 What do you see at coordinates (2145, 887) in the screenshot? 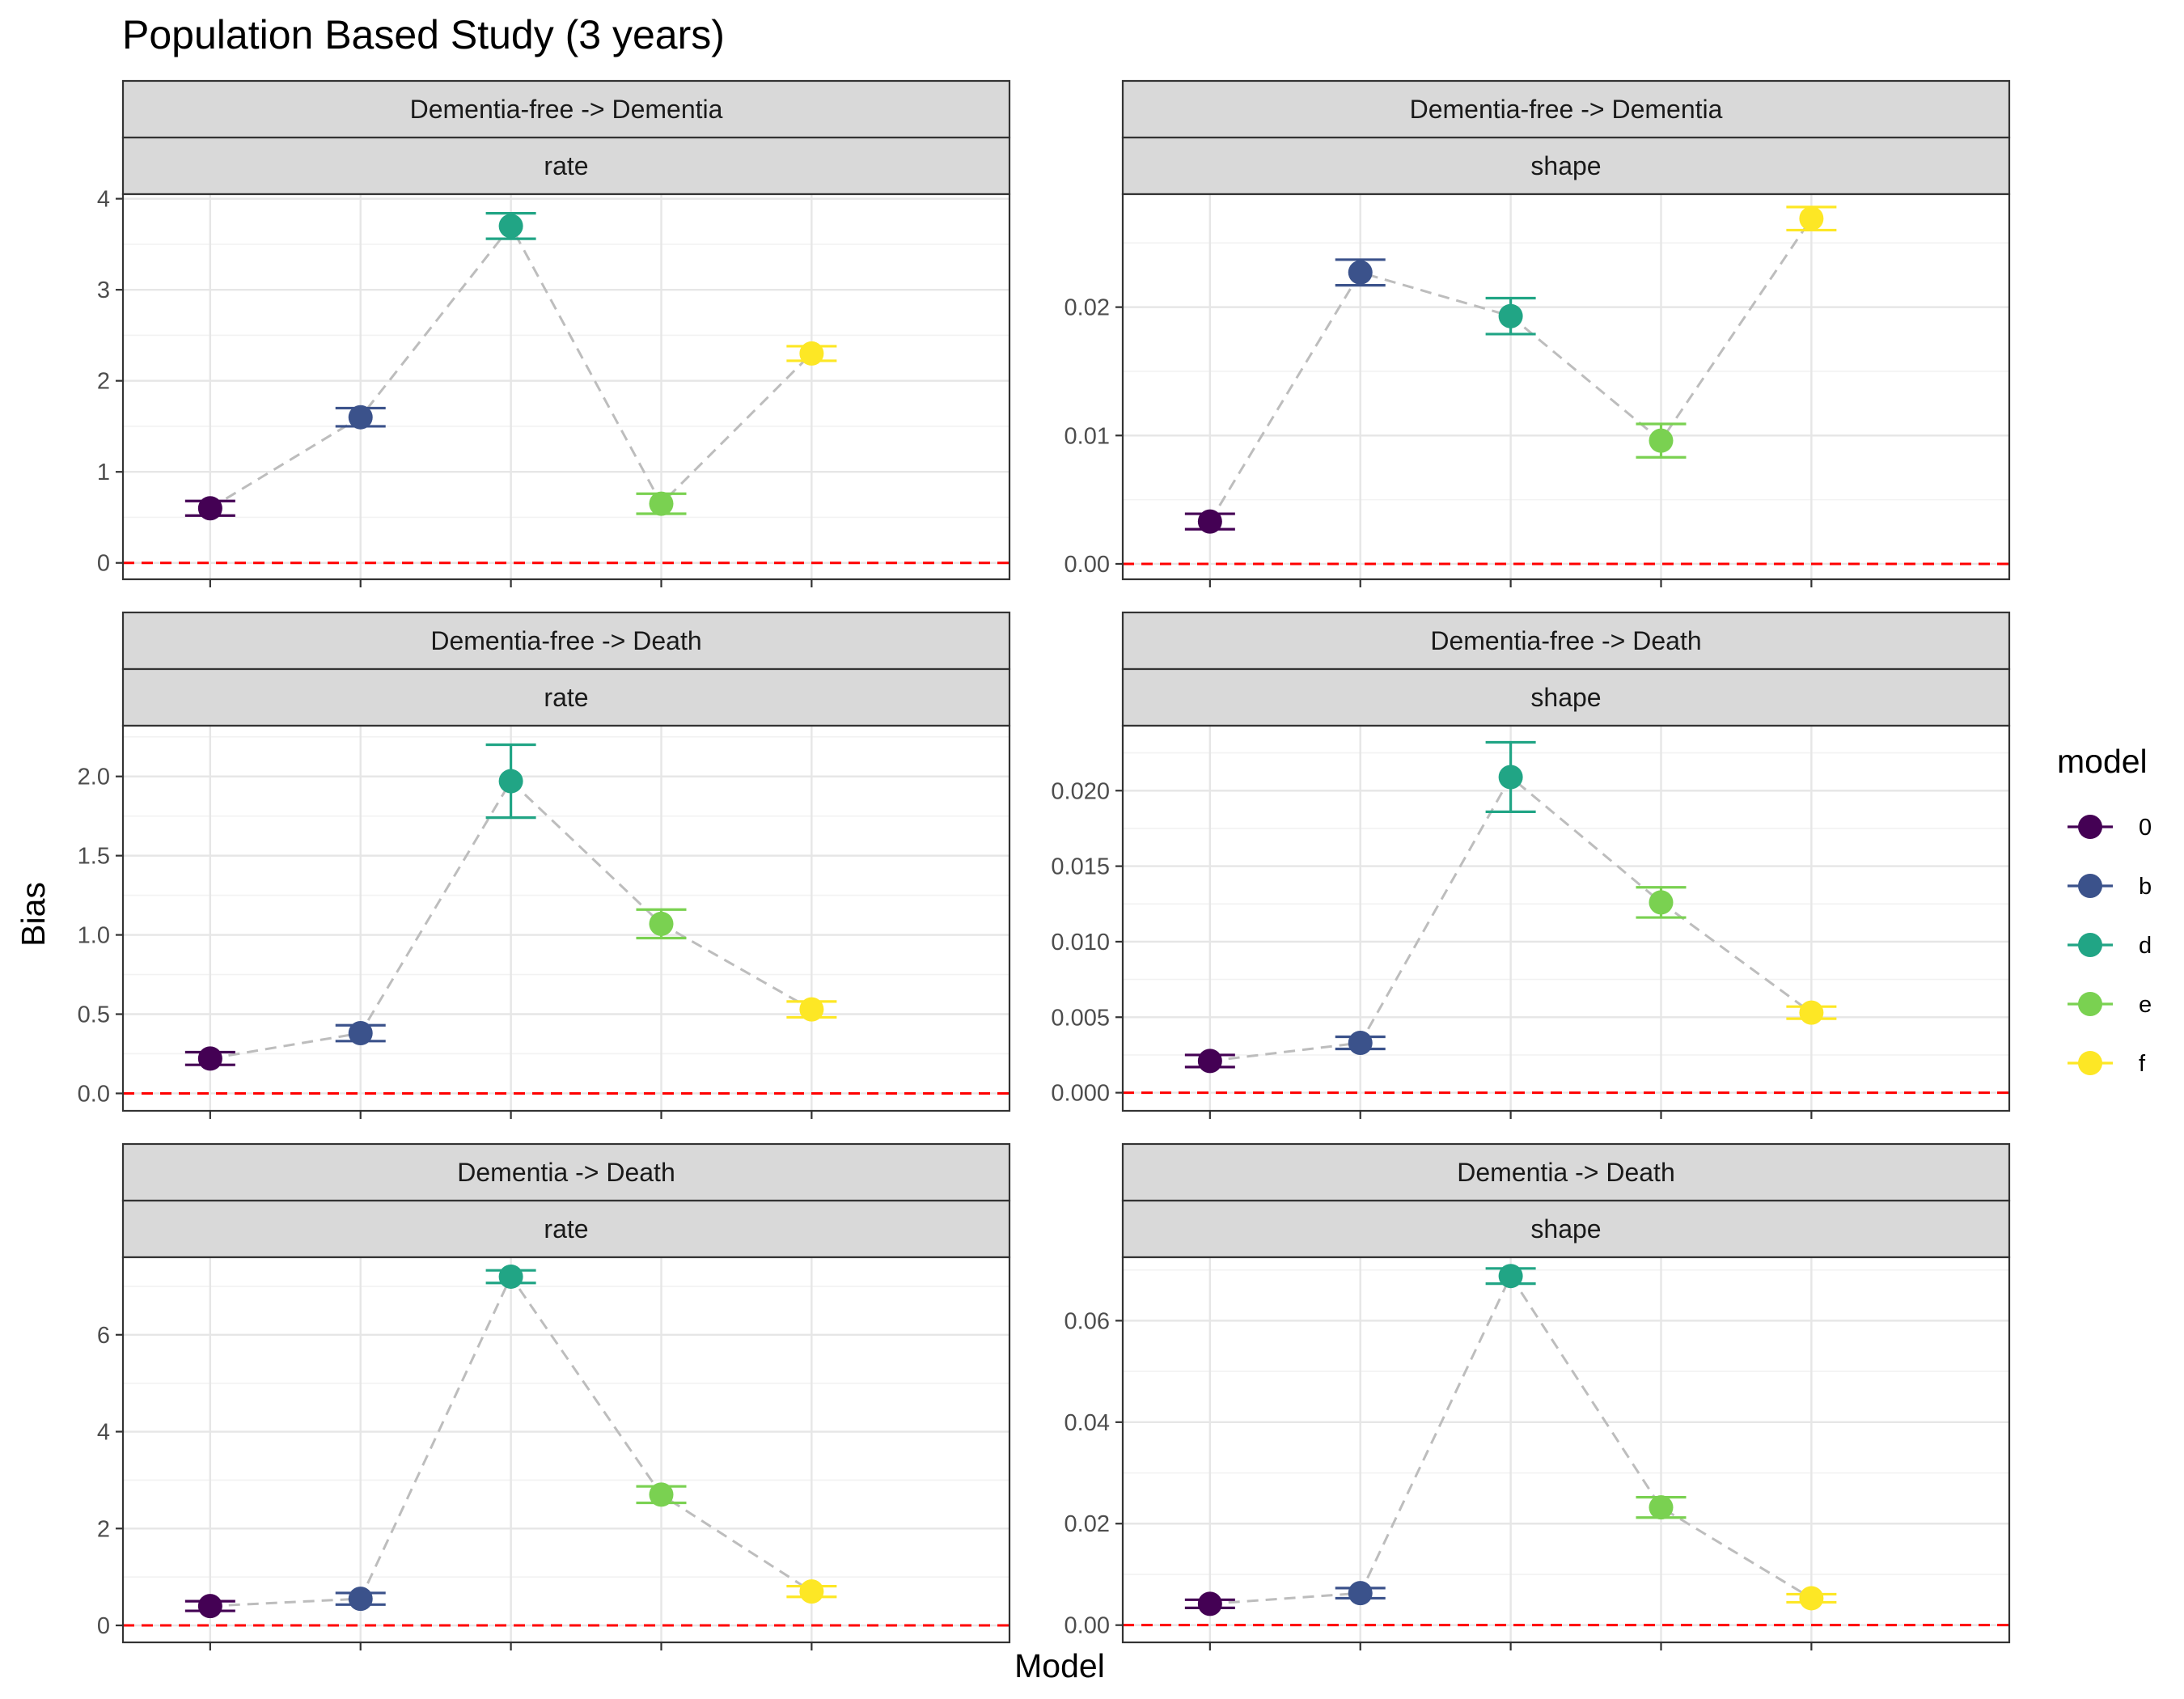
I see `legend-label: b` at bounding box center [2145, 887].